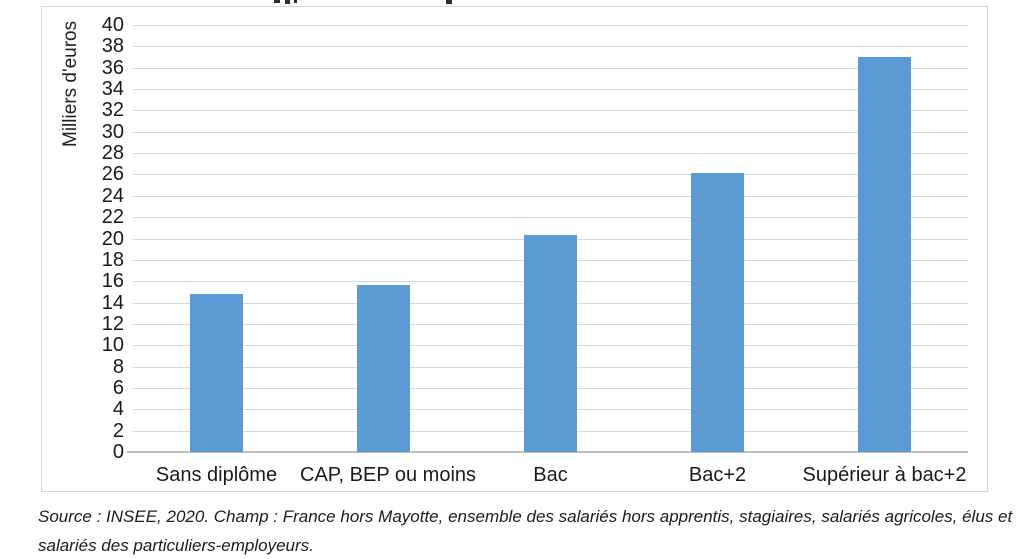 The height and width of the screenshot is (559, 1024). Describe the element at coordinates (118, 366) in the screenshot. I see `y-tick-label: 8` at that location.